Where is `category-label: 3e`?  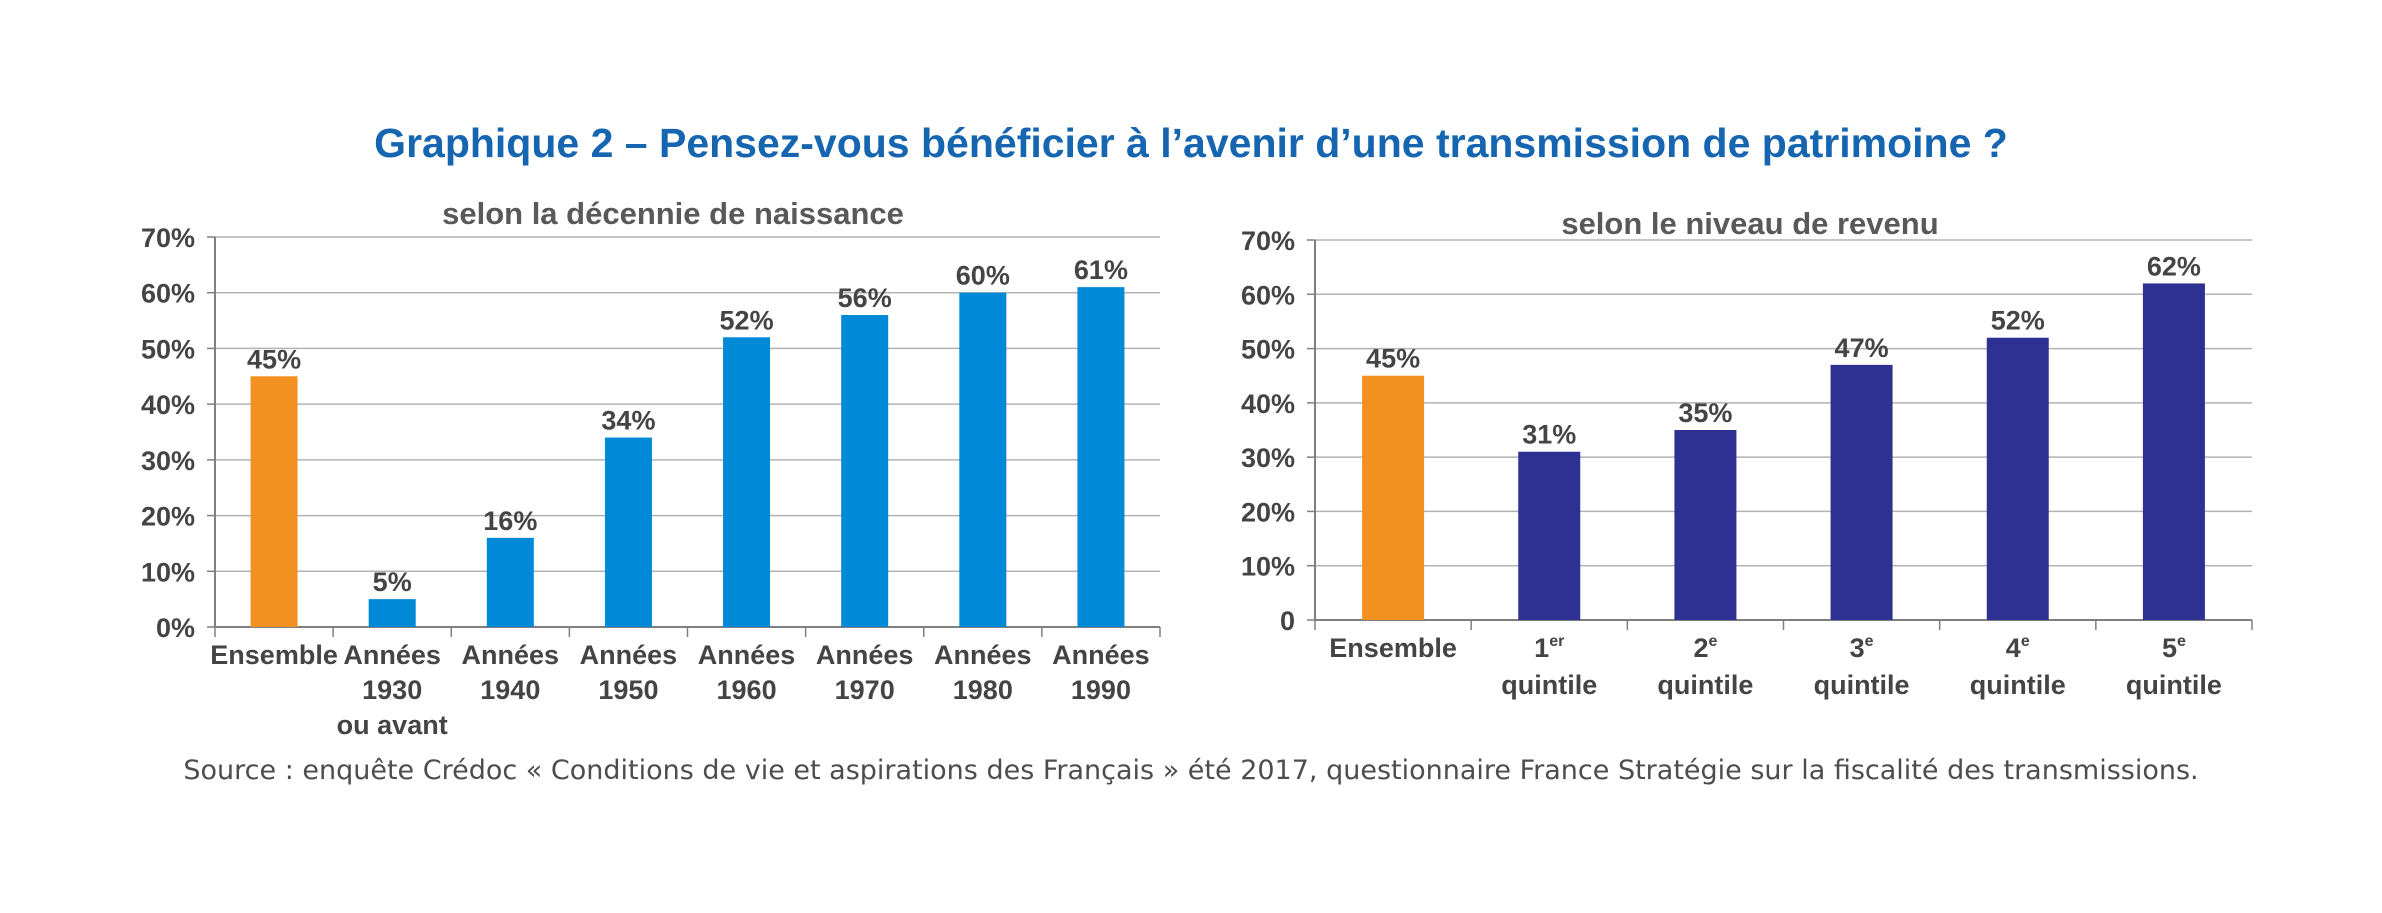 category-label: 3e is located at coordinates (1862, 648).